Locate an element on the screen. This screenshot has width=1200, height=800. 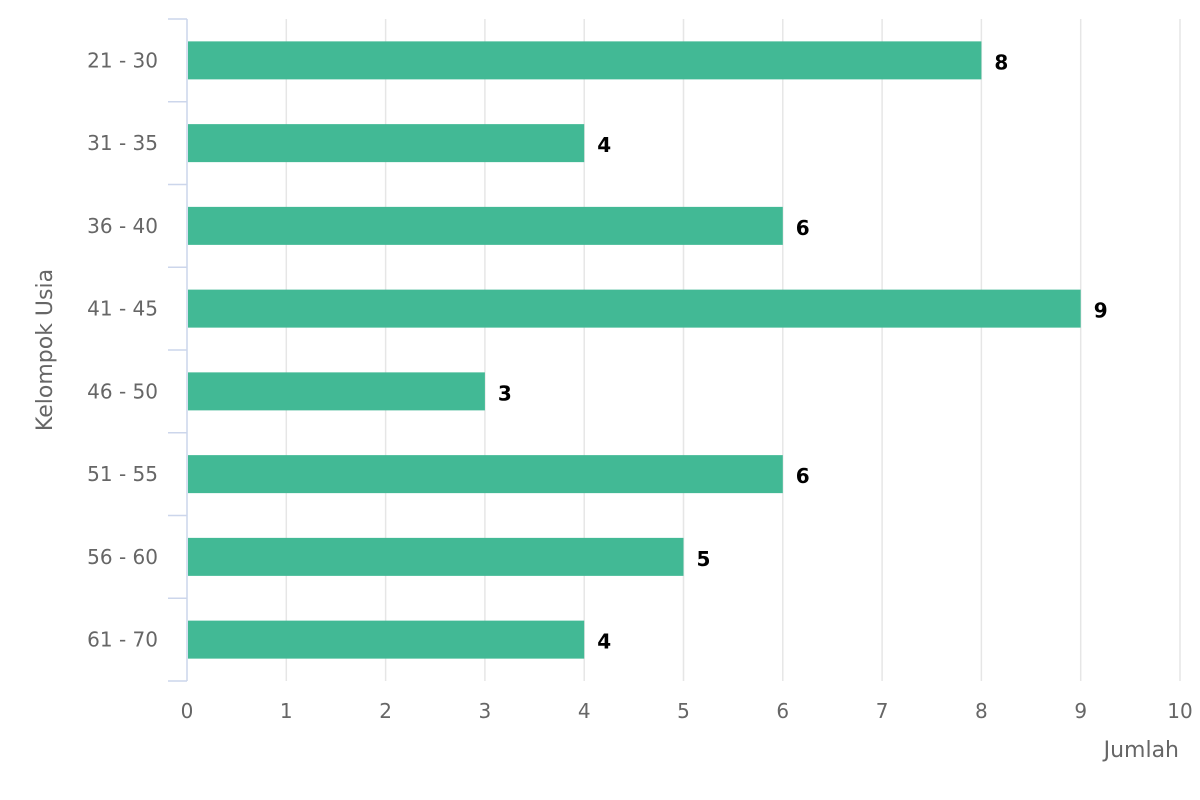
x-tick-labels: 0 1 2 3 4 5 6 7 8 9 10 is located at coordinates (687, 711).